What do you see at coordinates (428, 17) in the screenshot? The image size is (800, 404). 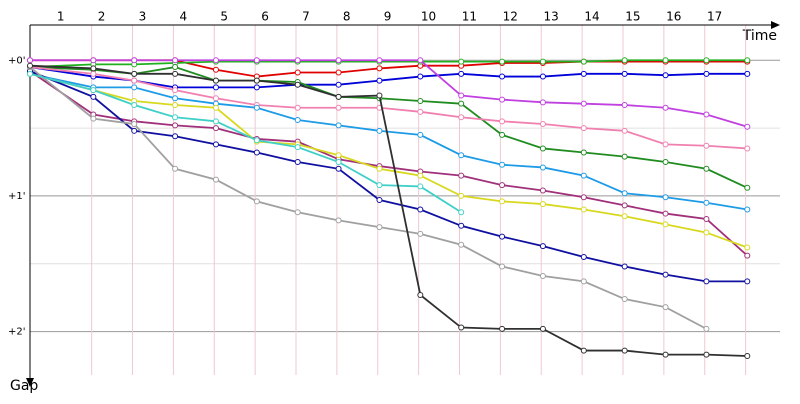 I see `x-tick-label: 10` at bounding box center [428, 17].